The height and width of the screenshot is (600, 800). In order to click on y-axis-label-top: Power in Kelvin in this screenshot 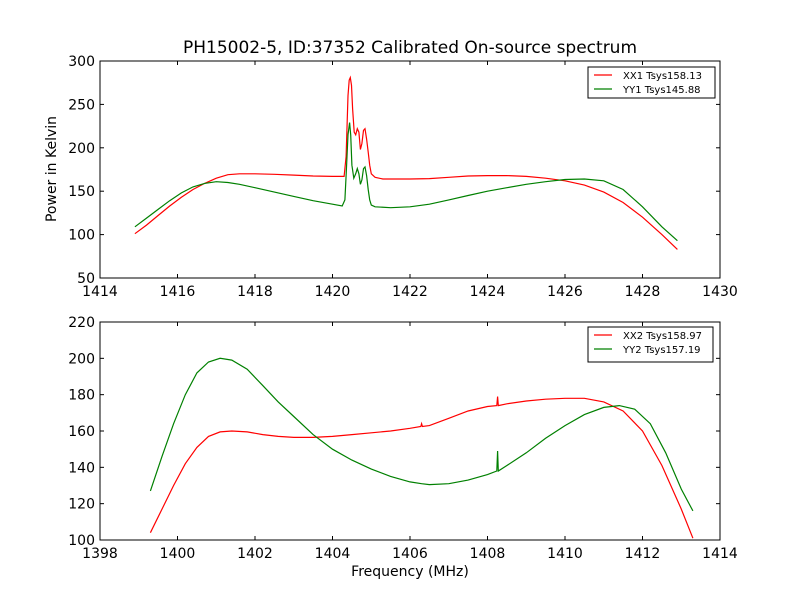, I will do `click(52, 169)`.